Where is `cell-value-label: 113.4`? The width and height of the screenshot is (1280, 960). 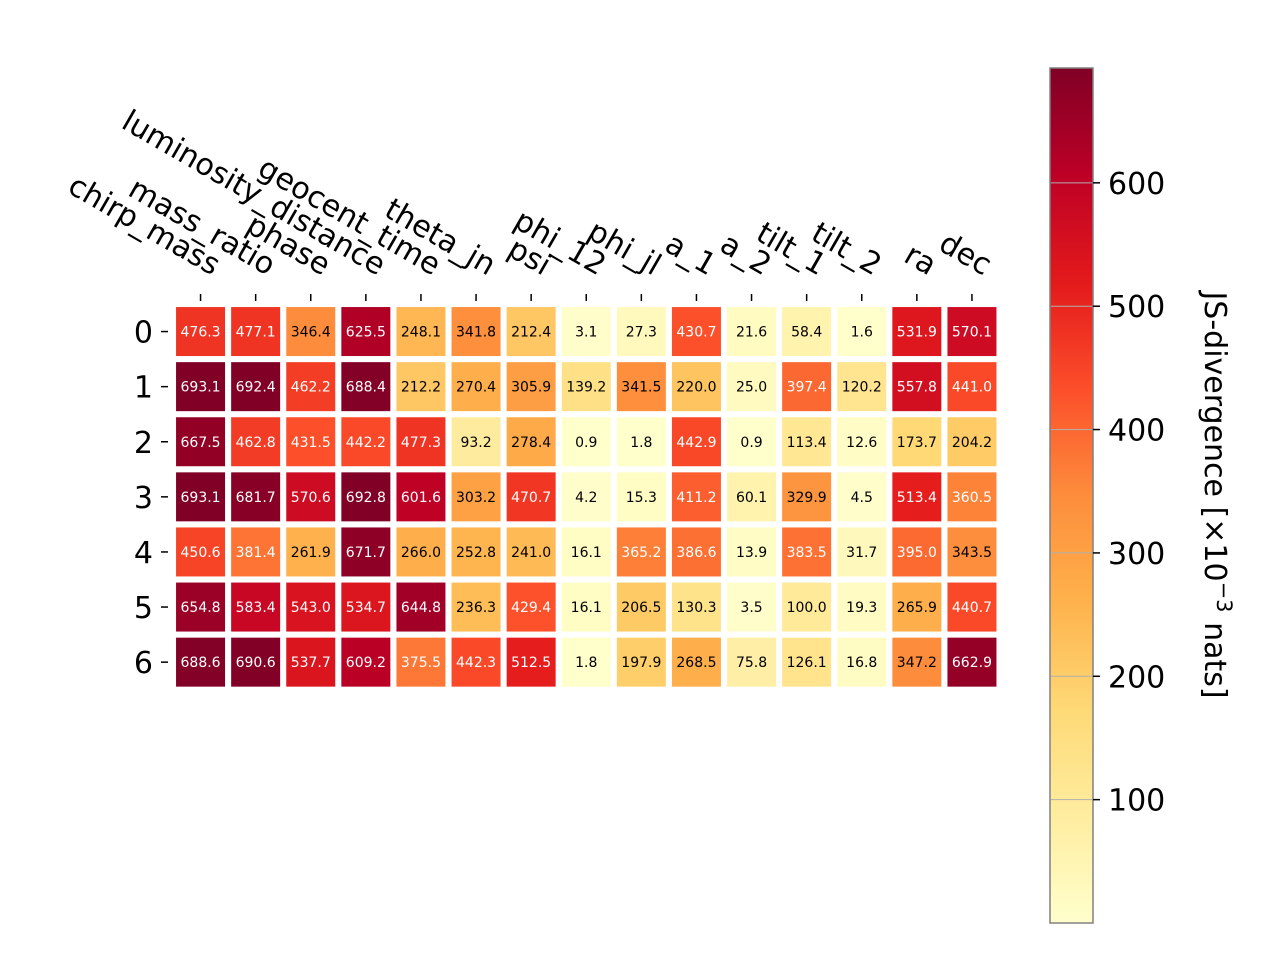 cell-value-label: 113.4 is located at coordinates (807, 443).